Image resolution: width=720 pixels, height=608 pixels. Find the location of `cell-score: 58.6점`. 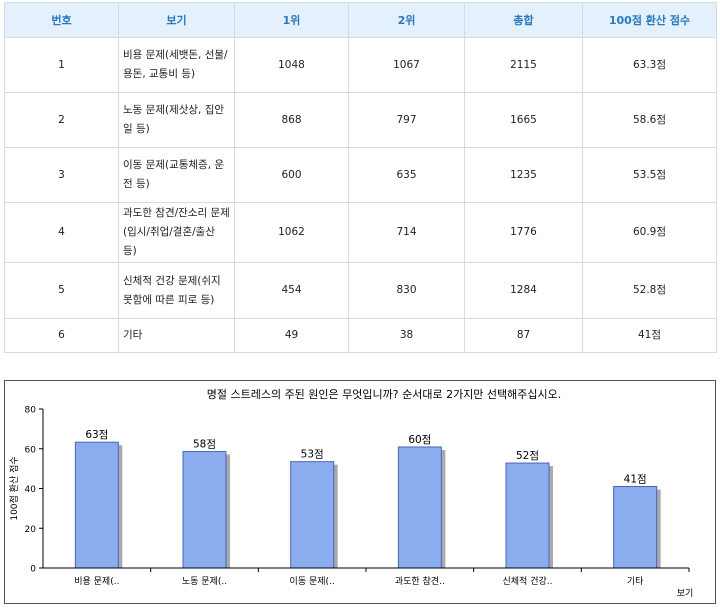

cell-score: 58.6점 is located at coordinates (649, 120).